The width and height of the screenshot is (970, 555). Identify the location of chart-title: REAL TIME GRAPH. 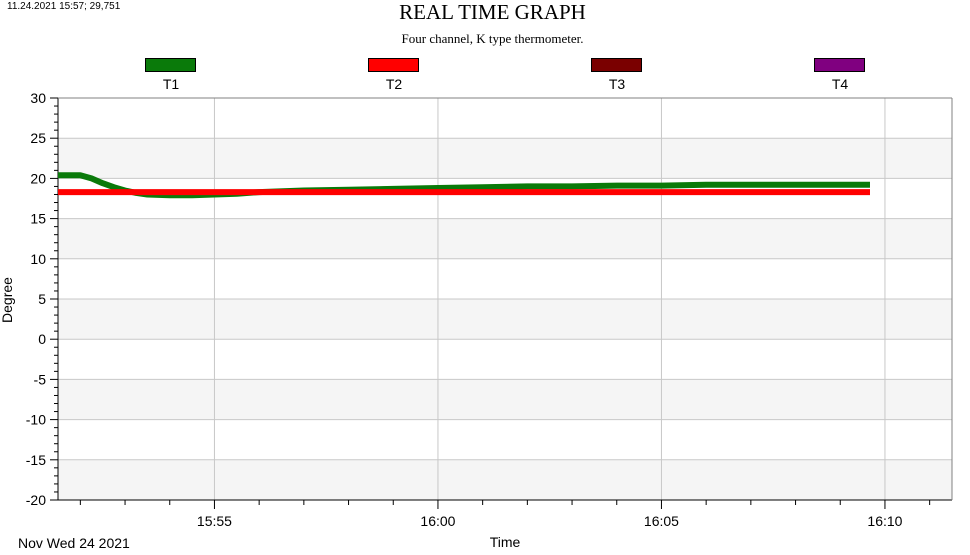
(492, 12).